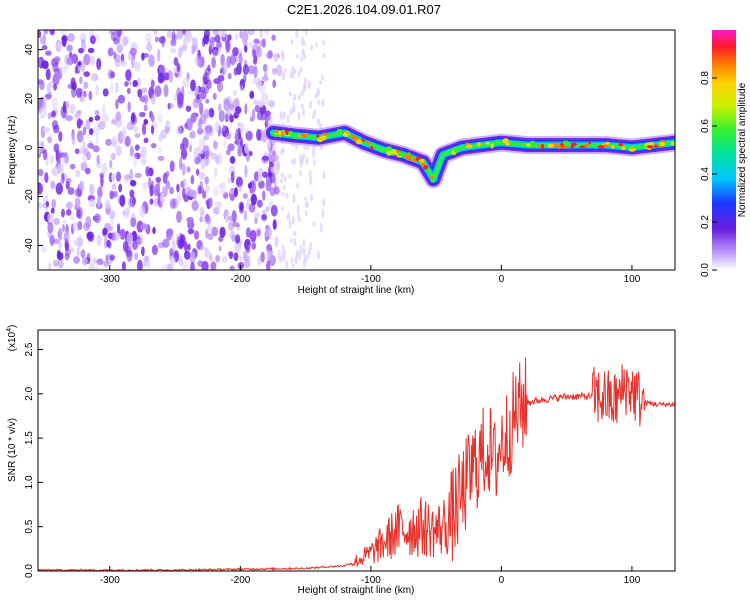 The image size is (750, 600). Describe the element at coordinates (29, 245) in the screenshot. I see `y-tick-label: -40` at that location.